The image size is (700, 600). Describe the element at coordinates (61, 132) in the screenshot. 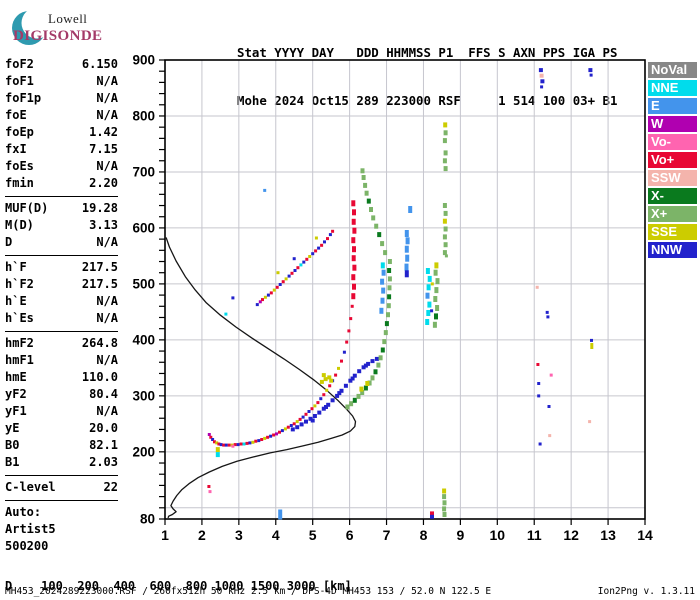

I see `param-row: foEp 1.42` at that location.